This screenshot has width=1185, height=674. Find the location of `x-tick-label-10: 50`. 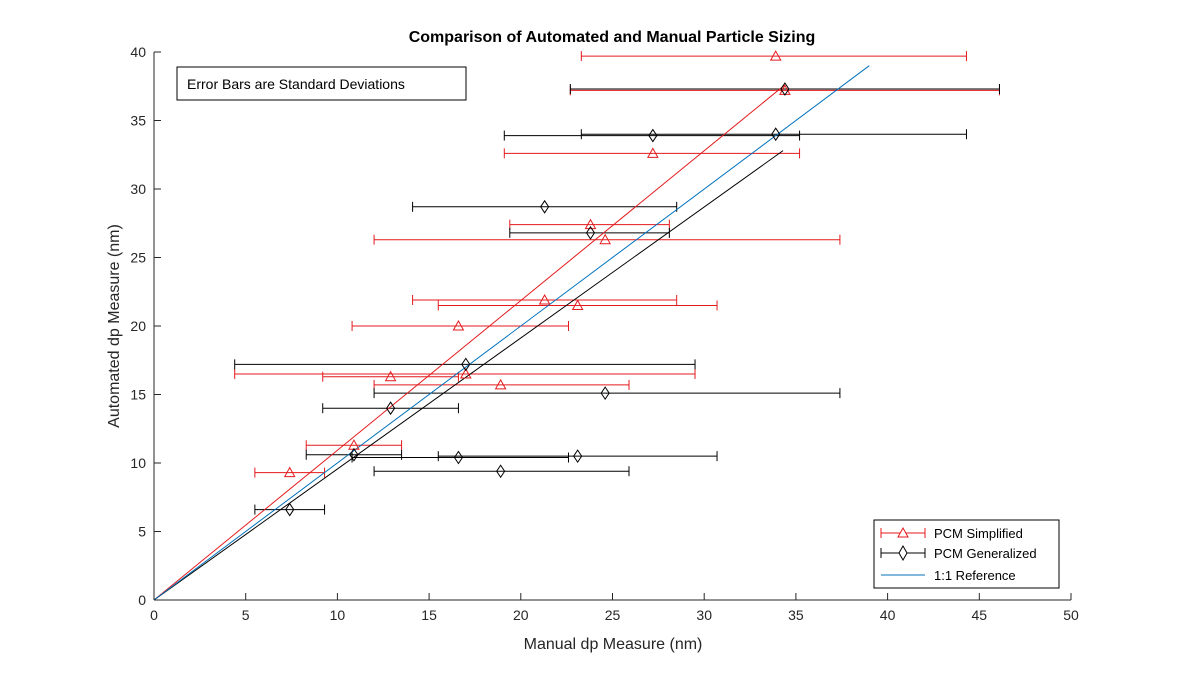

x-tick-label-10: 50 is located at coordinates (1071, 615).